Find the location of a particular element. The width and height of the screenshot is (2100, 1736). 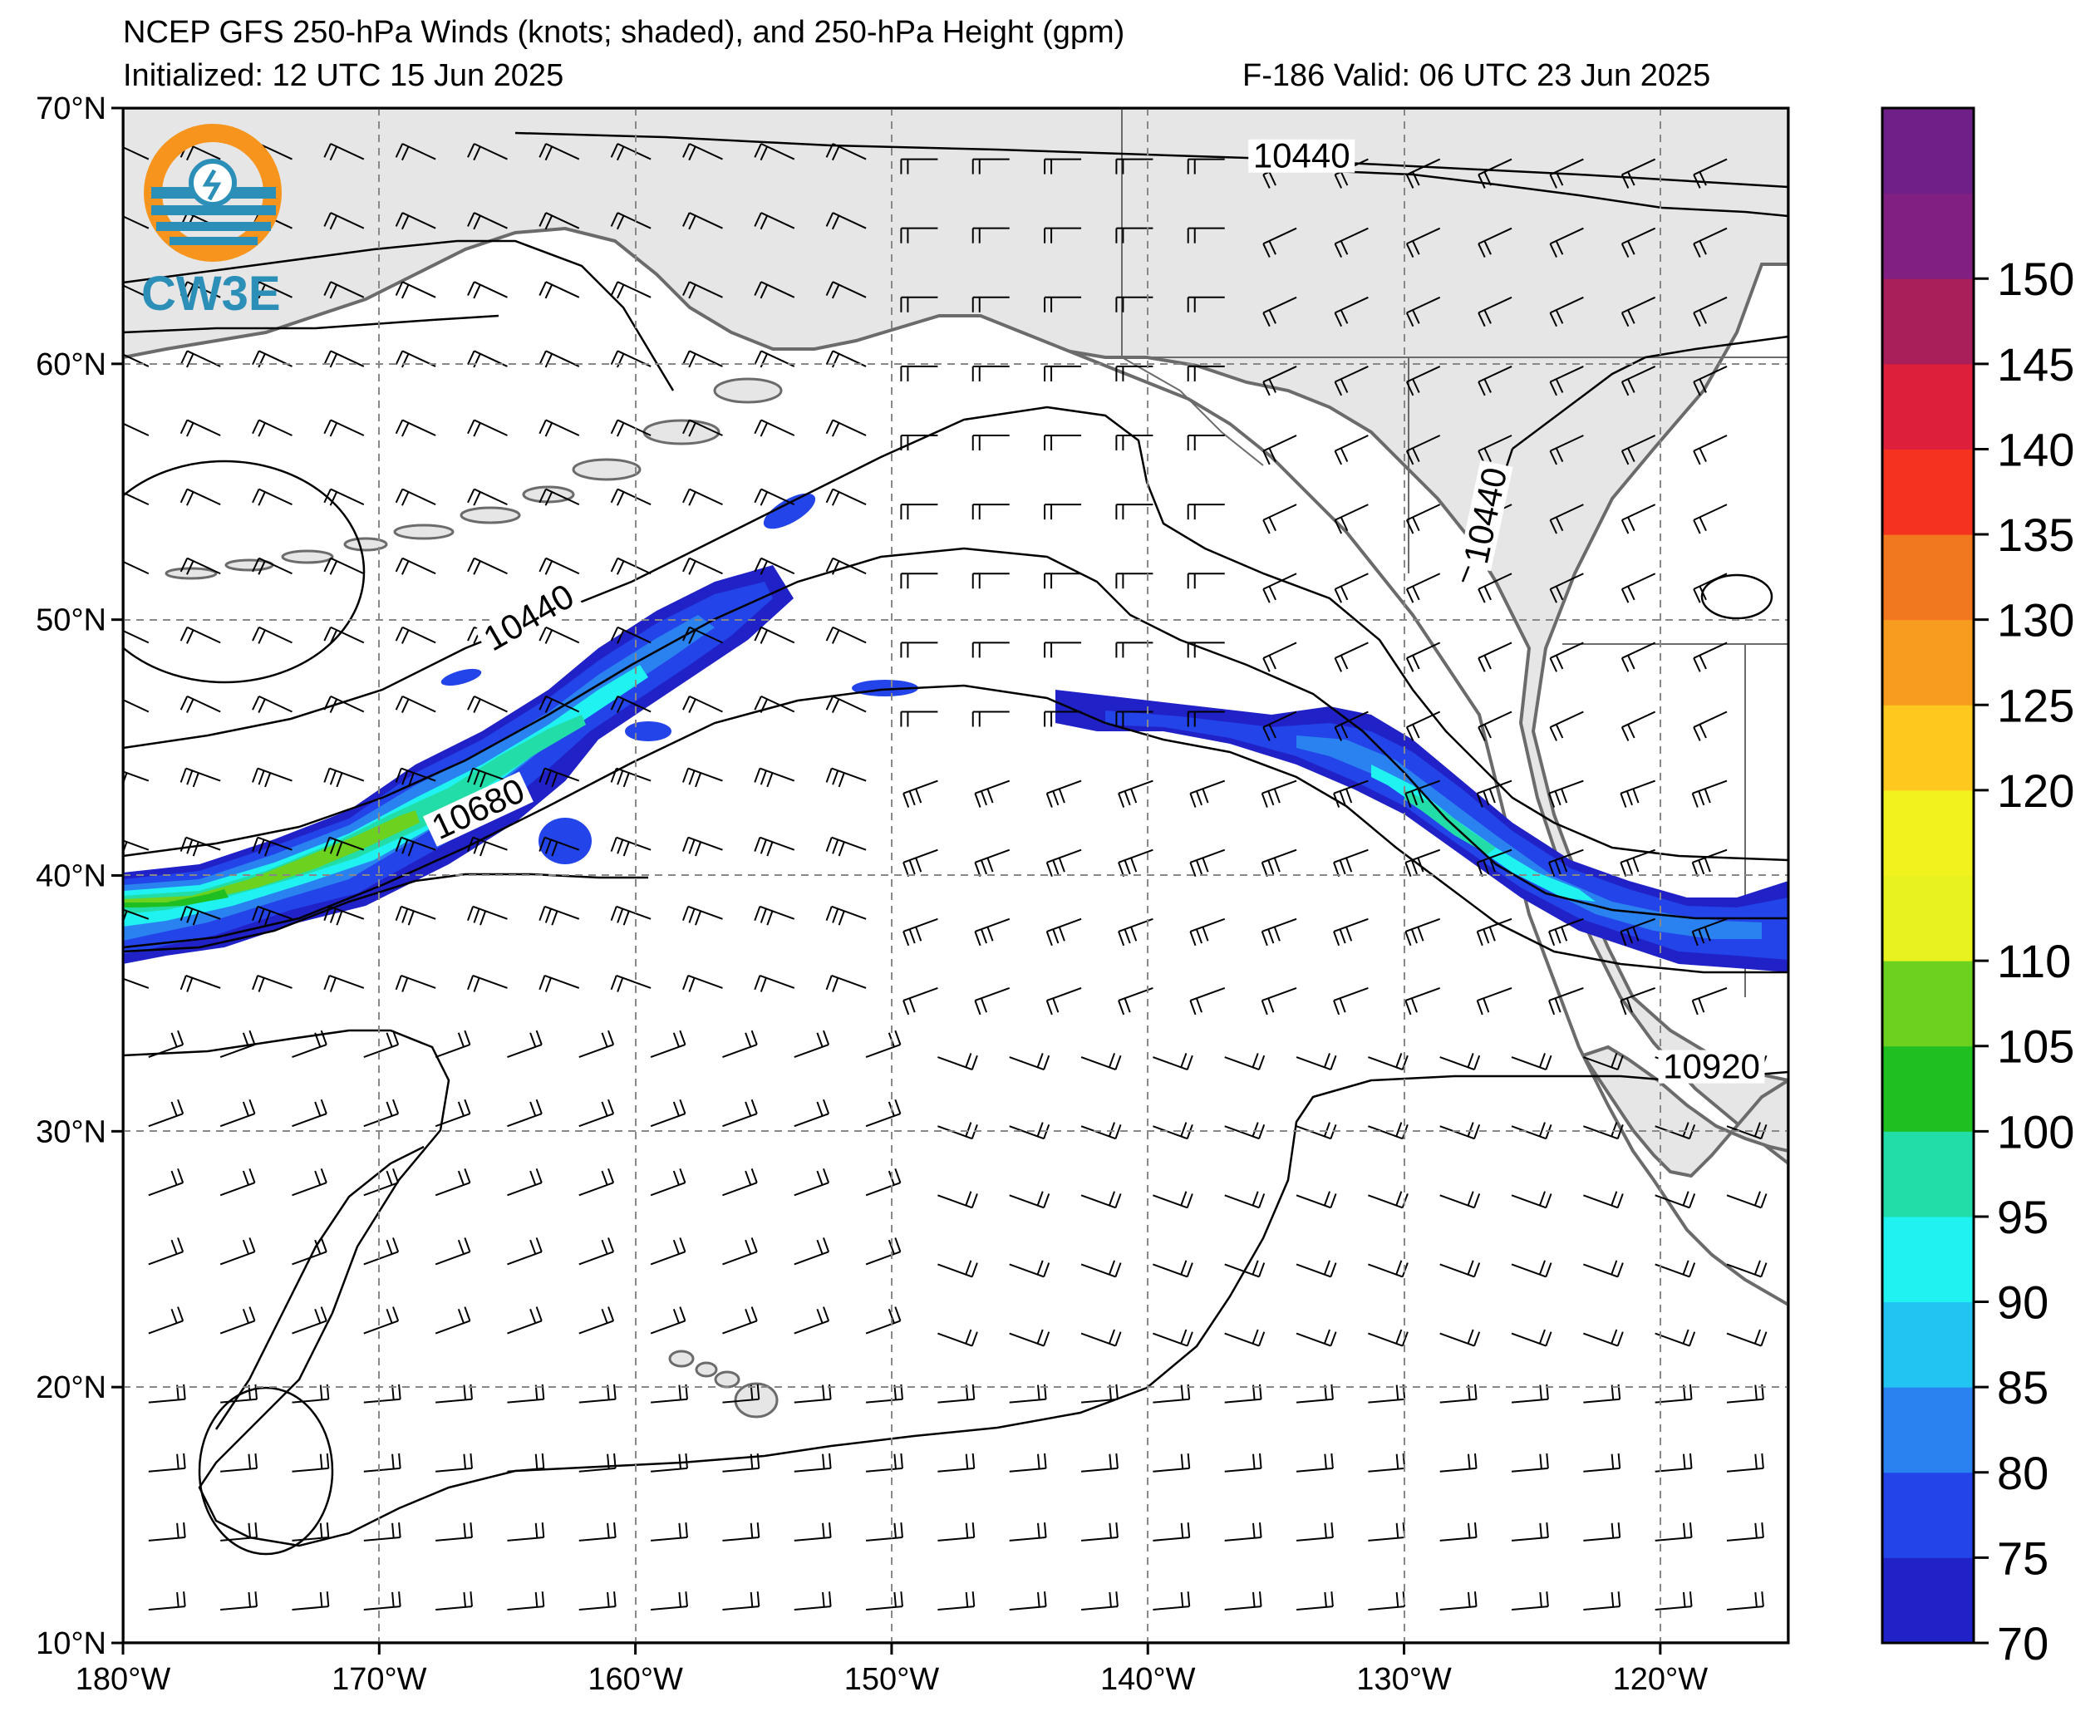

colorbar-label: 130 is located at coordinates (2035, 620).